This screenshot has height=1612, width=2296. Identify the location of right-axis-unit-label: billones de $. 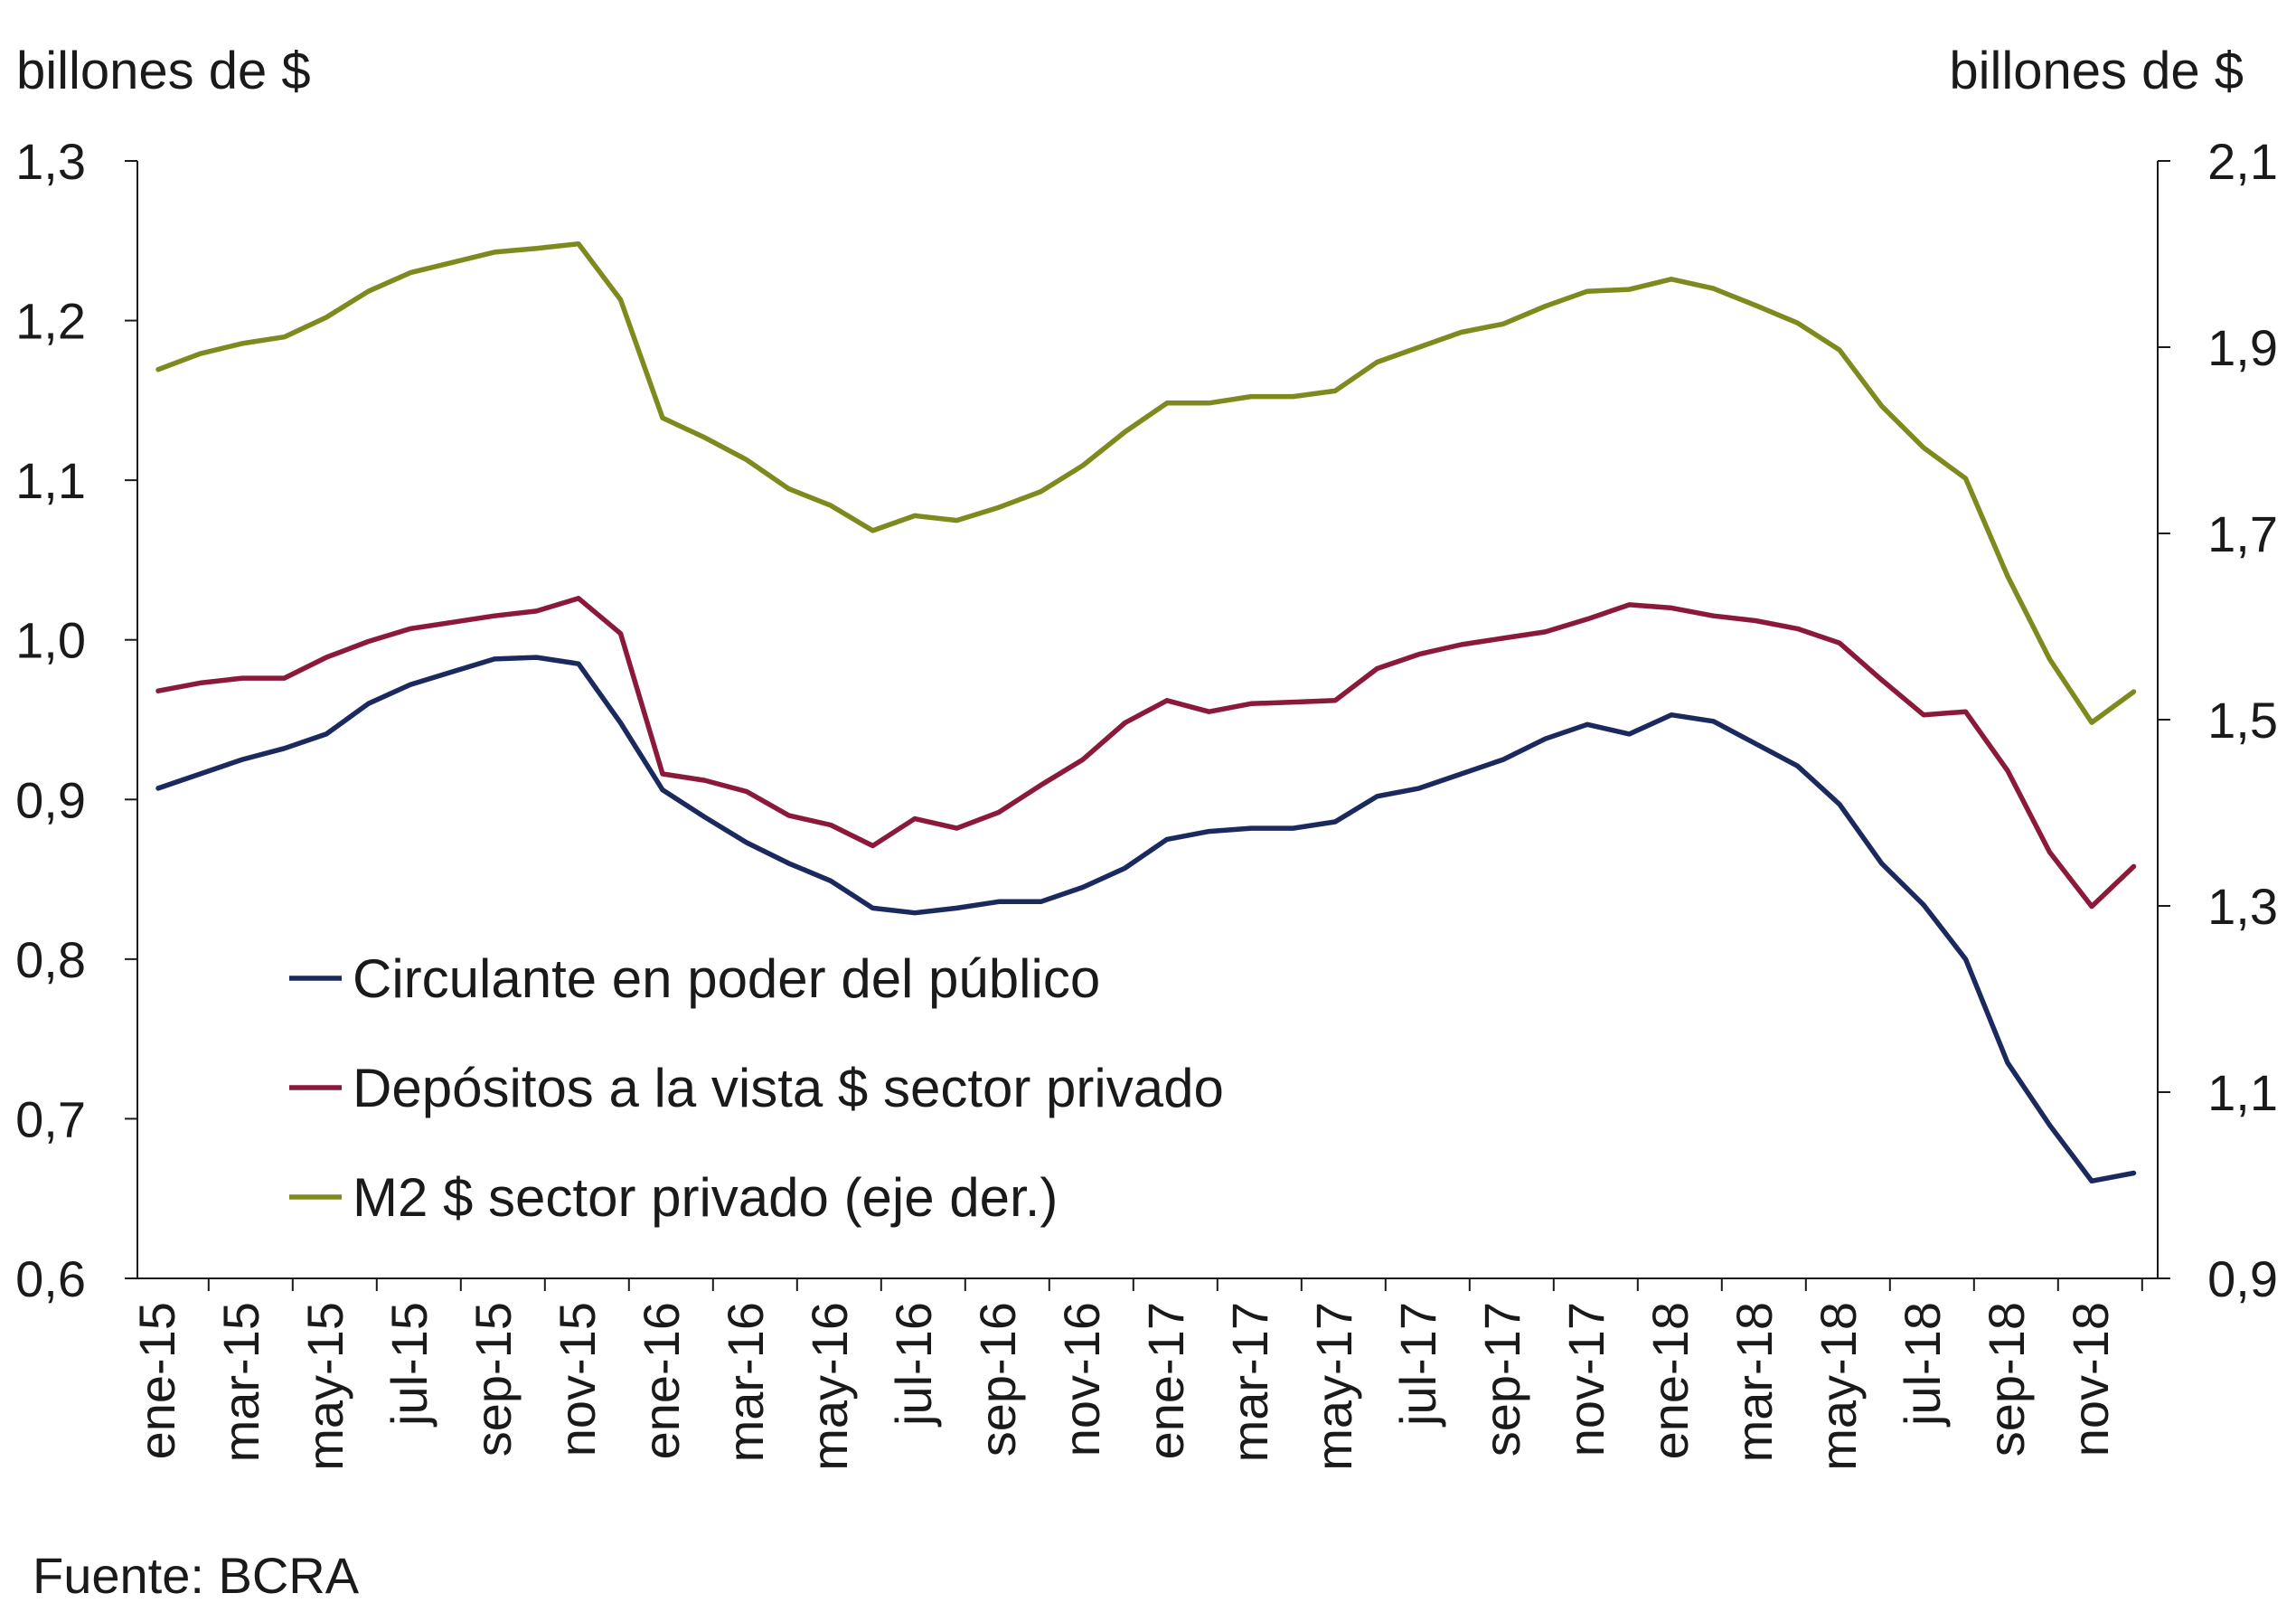
(2096, 71).